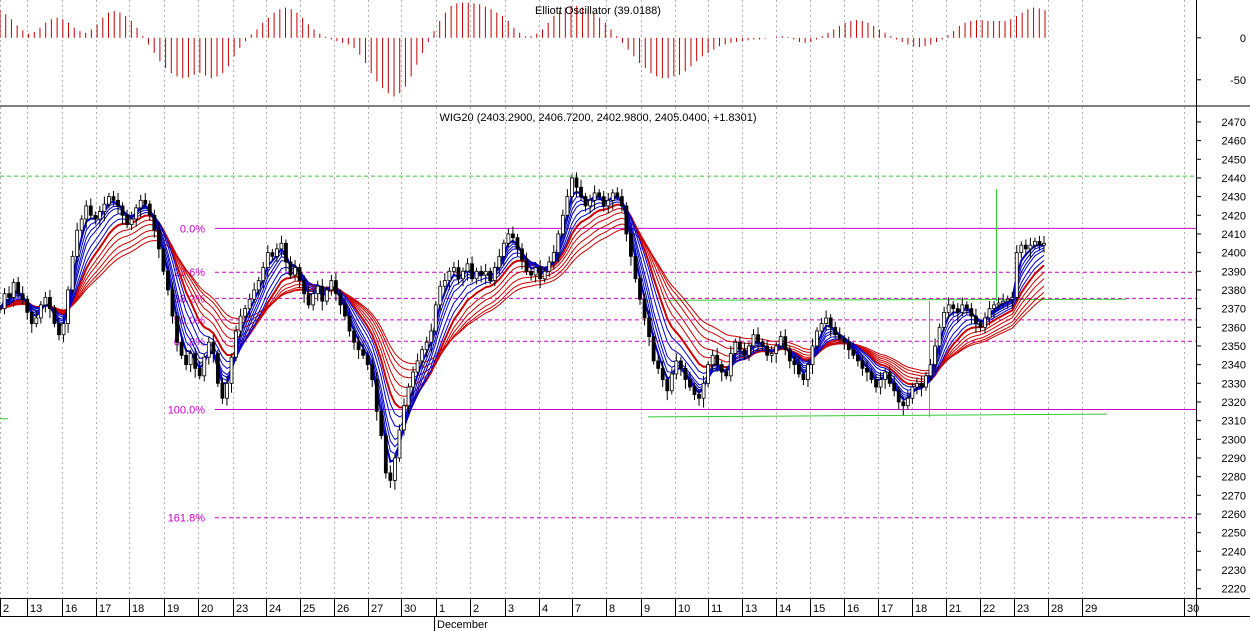 The width and height of the screenshot is (1250, 631). What do you see at coordinates (1234, 328) in the screenshot?
I see `y-tick-label: 2360` at bounding box center [1234, 328].